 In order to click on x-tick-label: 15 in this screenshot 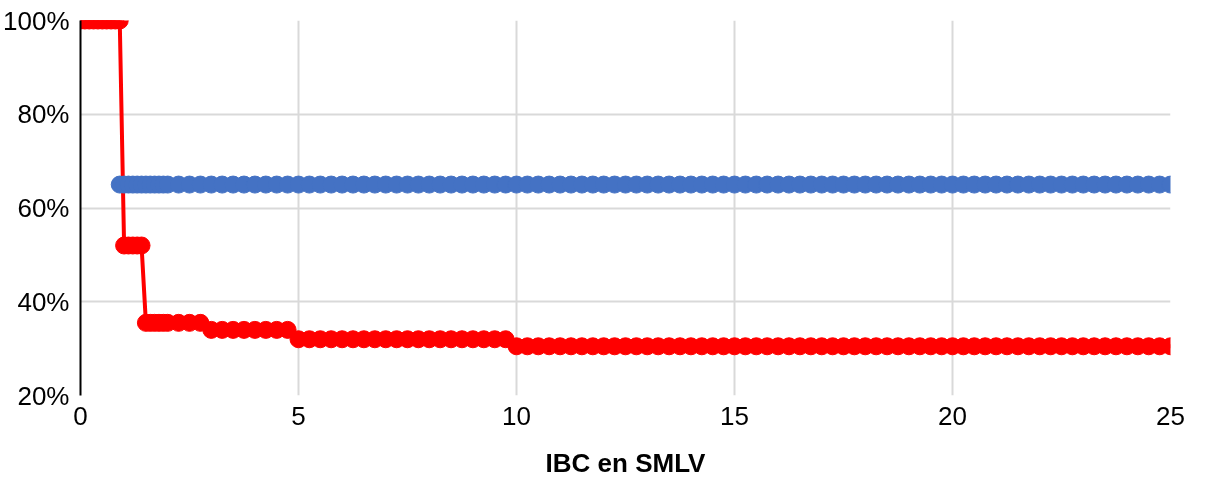, I will do `click(734, 415)`.